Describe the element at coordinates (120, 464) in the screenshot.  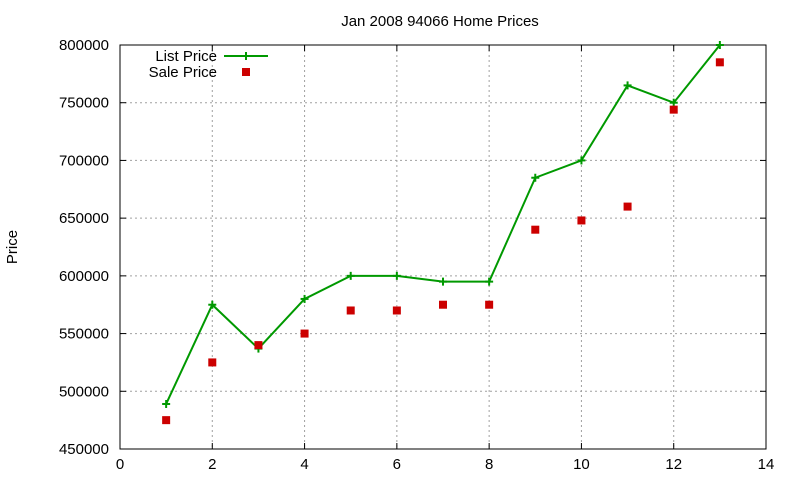
I see `x-tick-label: 0` at that location.